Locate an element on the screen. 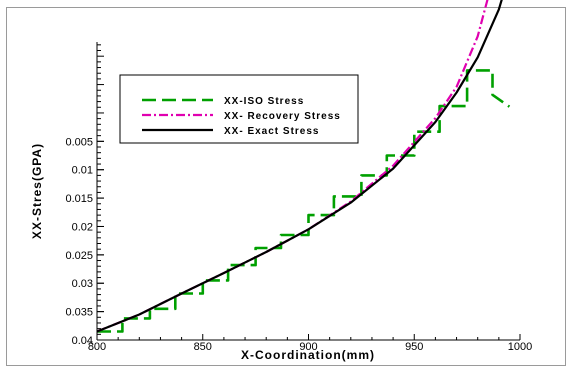 The height and width of the screenshot is (373, 572). legend-label-1: XX- Recovery Stress is located at coordinates (282, 116).